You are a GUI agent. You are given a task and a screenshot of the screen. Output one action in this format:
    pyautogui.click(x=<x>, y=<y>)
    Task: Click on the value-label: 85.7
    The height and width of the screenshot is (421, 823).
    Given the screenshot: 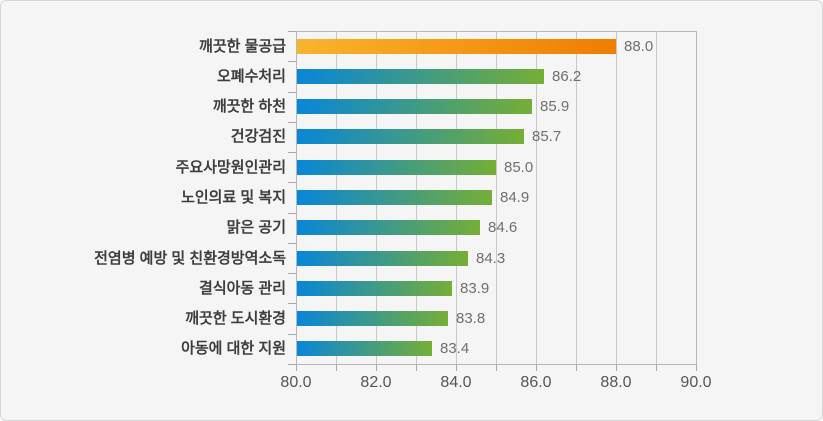 What is the action you would take?
    pyautogui.click(x=547, y=136)
    